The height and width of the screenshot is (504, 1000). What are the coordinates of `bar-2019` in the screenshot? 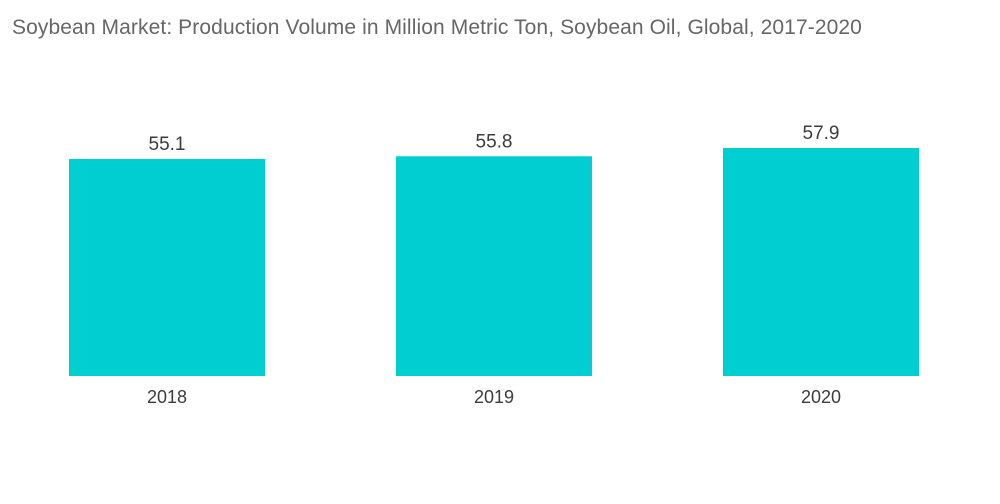 It's located at (494, 266).